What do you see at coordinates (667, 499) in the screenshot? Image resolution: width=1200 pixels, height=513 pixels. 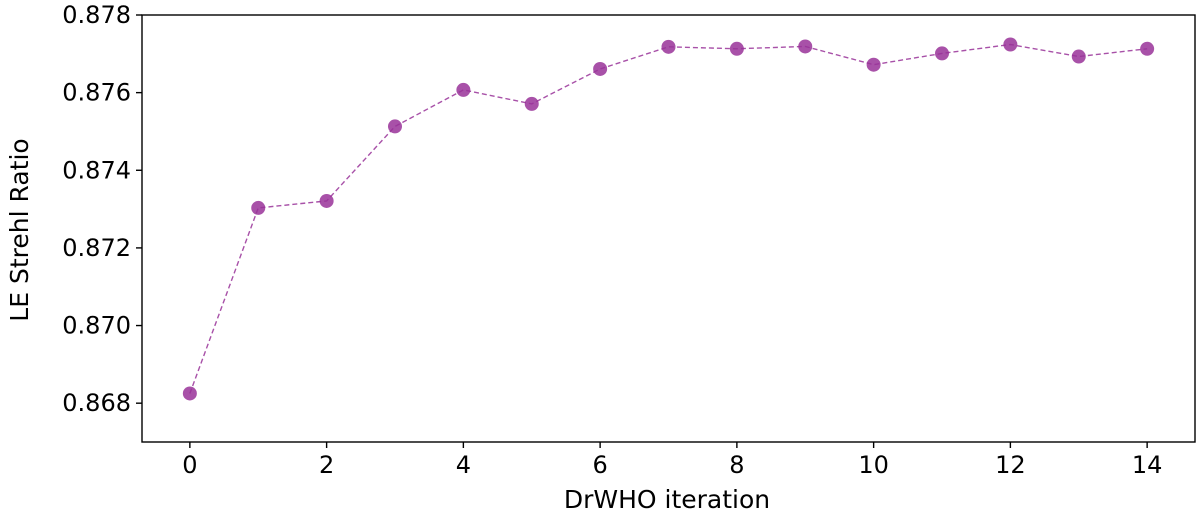 I see `x-axis-label: DrWHO iteration` at bounding box center [667, 499].